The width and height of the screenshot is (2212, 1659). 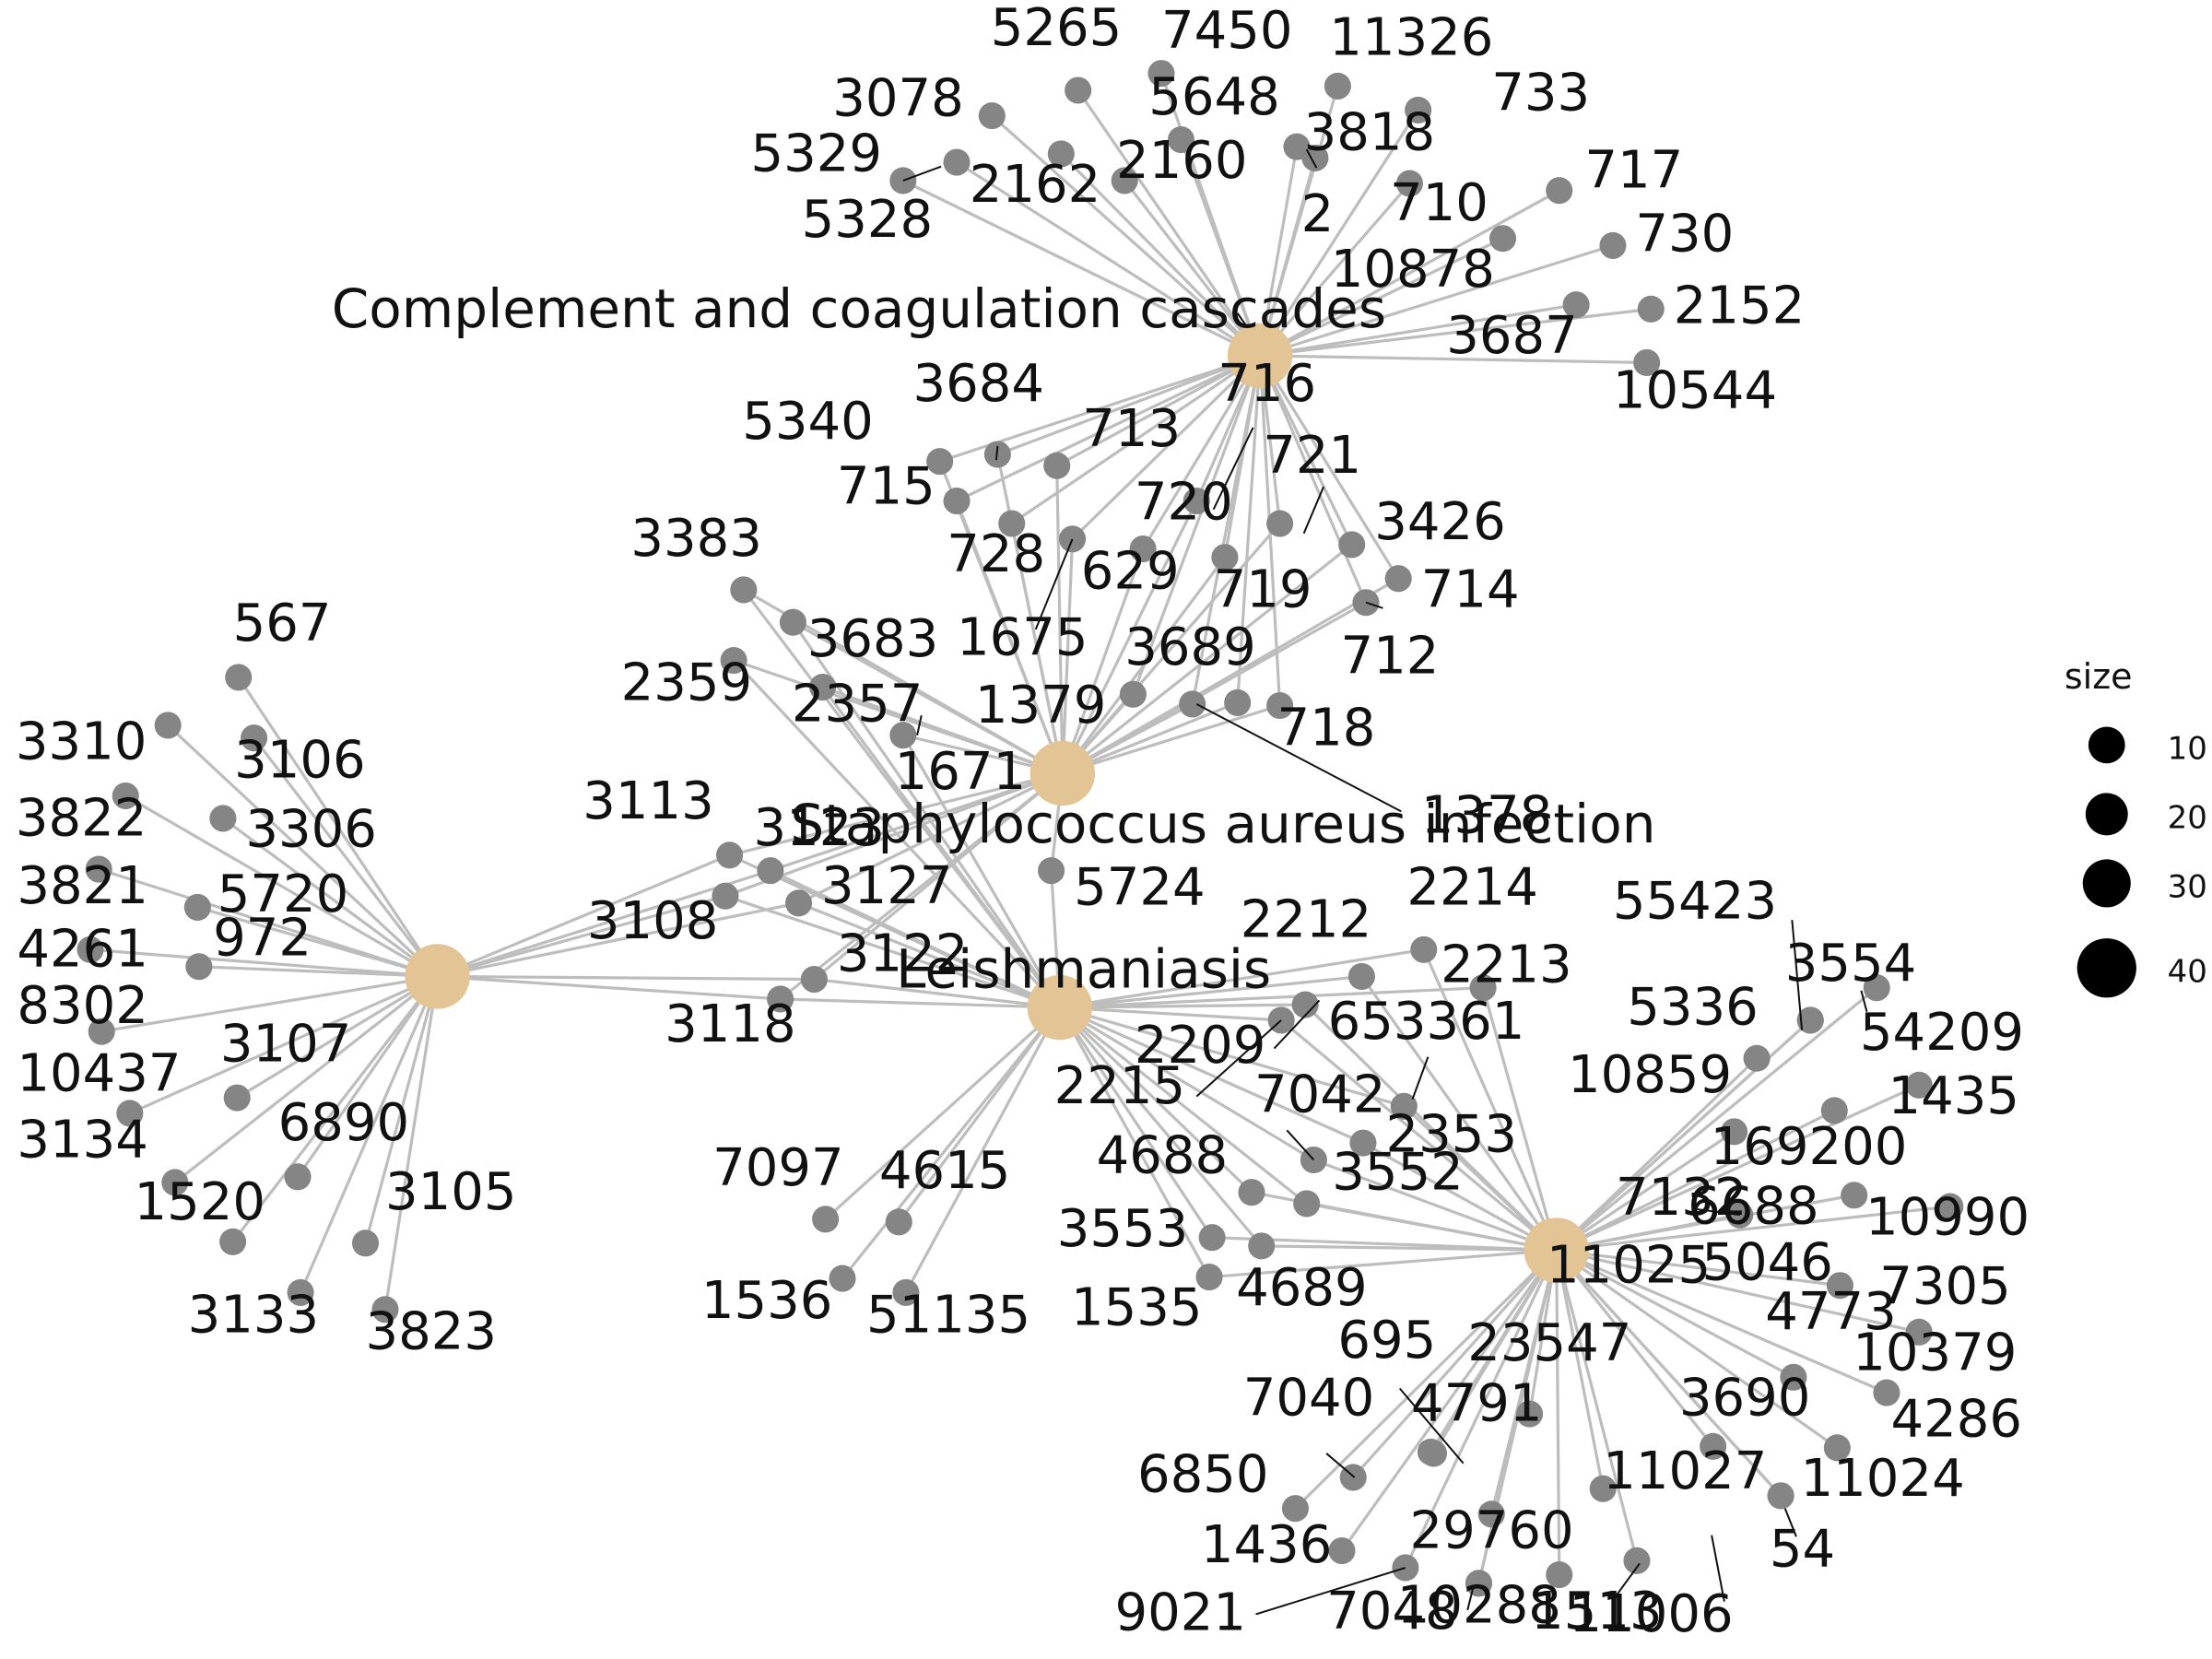 I want to click on gene-label: 1379, so click(x=1041, y=705).